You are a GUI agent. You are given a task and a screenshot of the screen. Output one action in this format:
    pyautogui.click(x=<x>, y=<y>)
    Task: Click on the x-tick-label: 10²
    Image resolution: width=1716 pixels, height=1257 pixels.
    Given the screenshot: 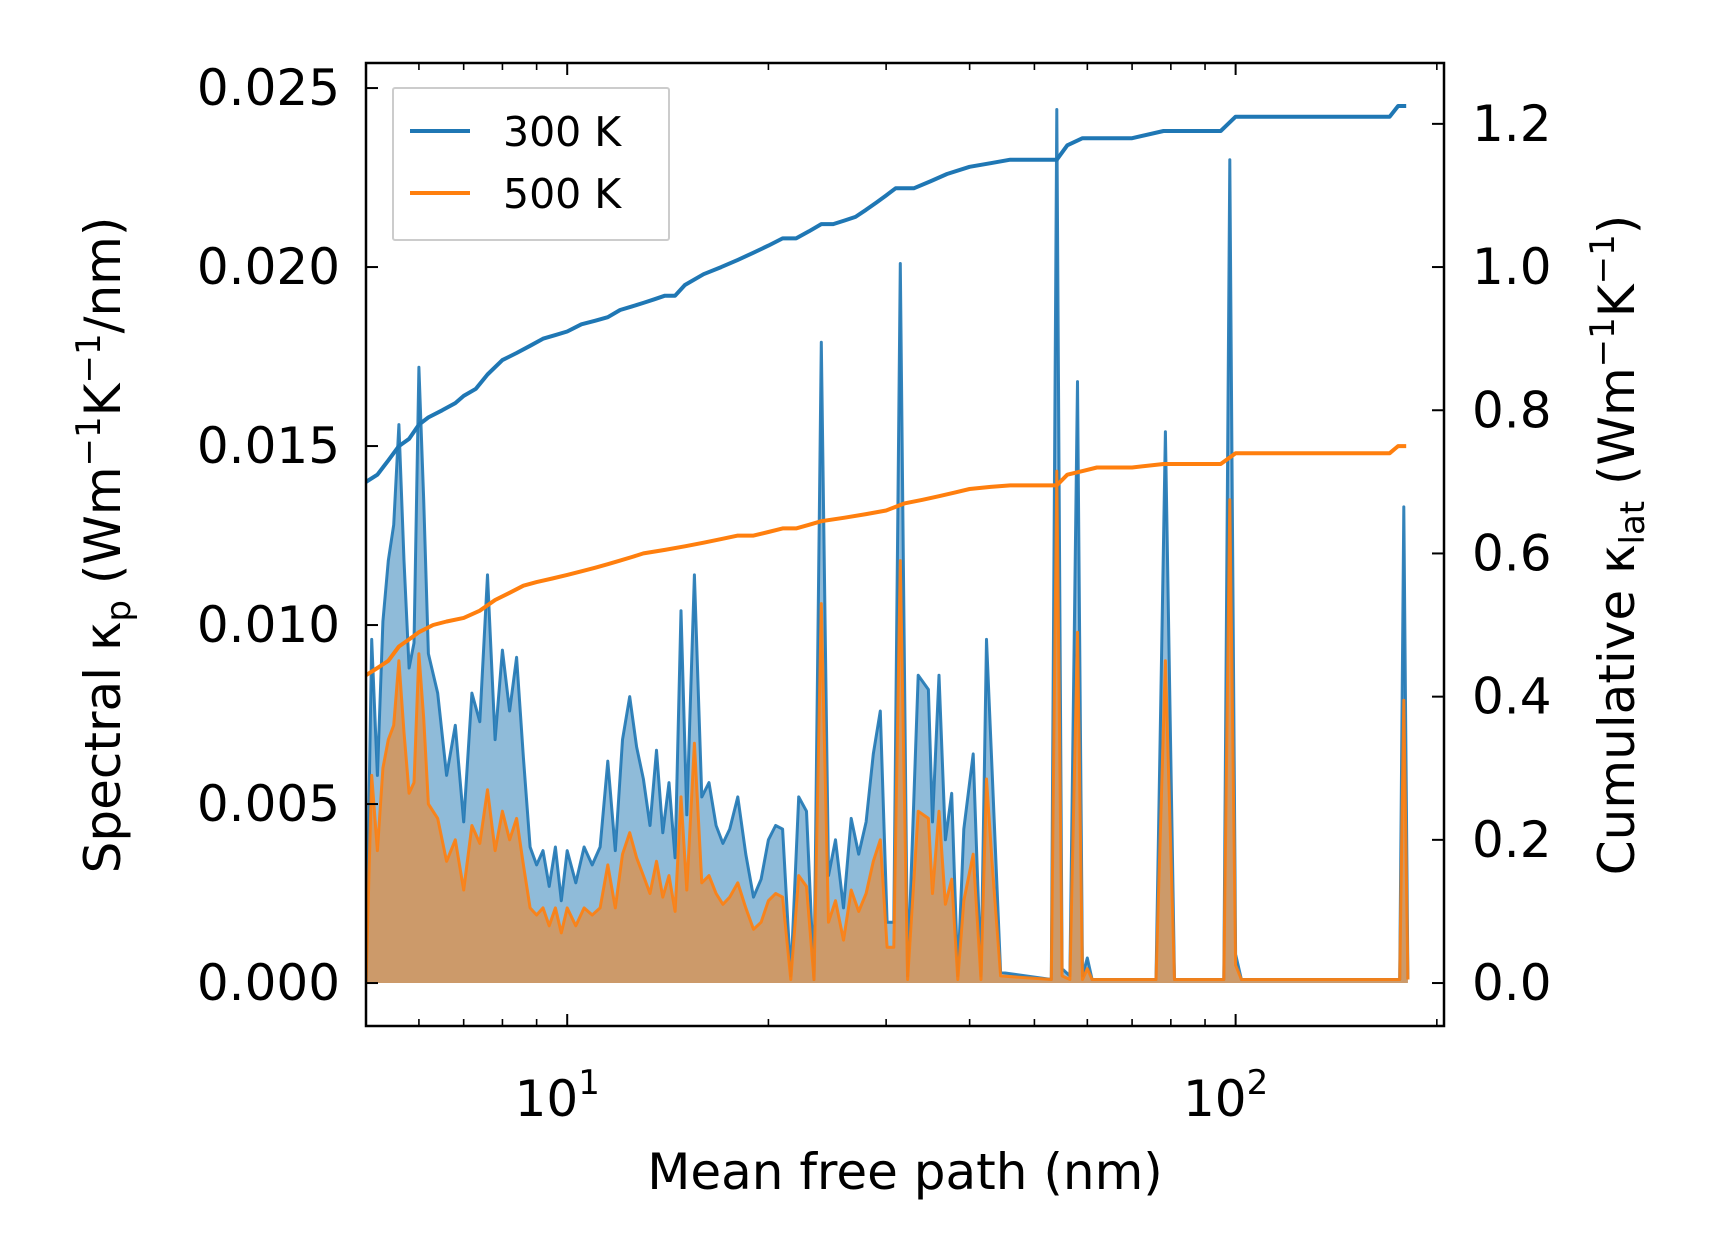 What is the action you would take?
    pyautogui.click(x=1225, y=1095)
    